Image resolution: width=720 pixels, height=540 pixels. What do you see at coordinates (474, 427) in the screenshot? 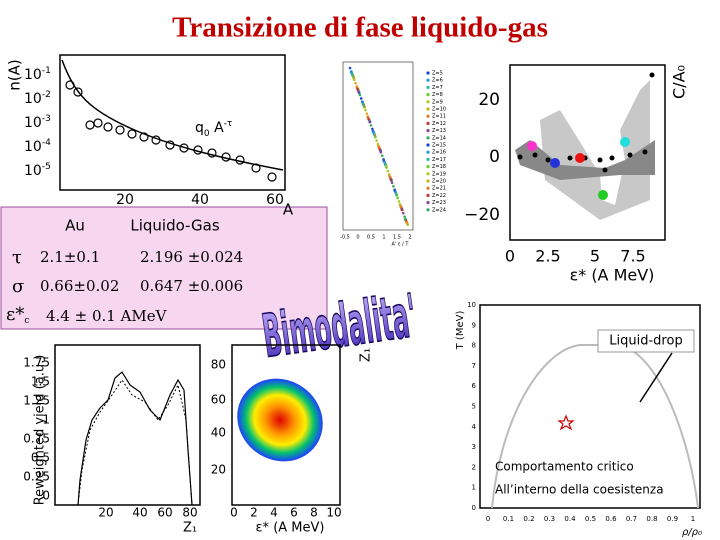
I see `y-tick-label: 4` at bounding box center [474, 427].